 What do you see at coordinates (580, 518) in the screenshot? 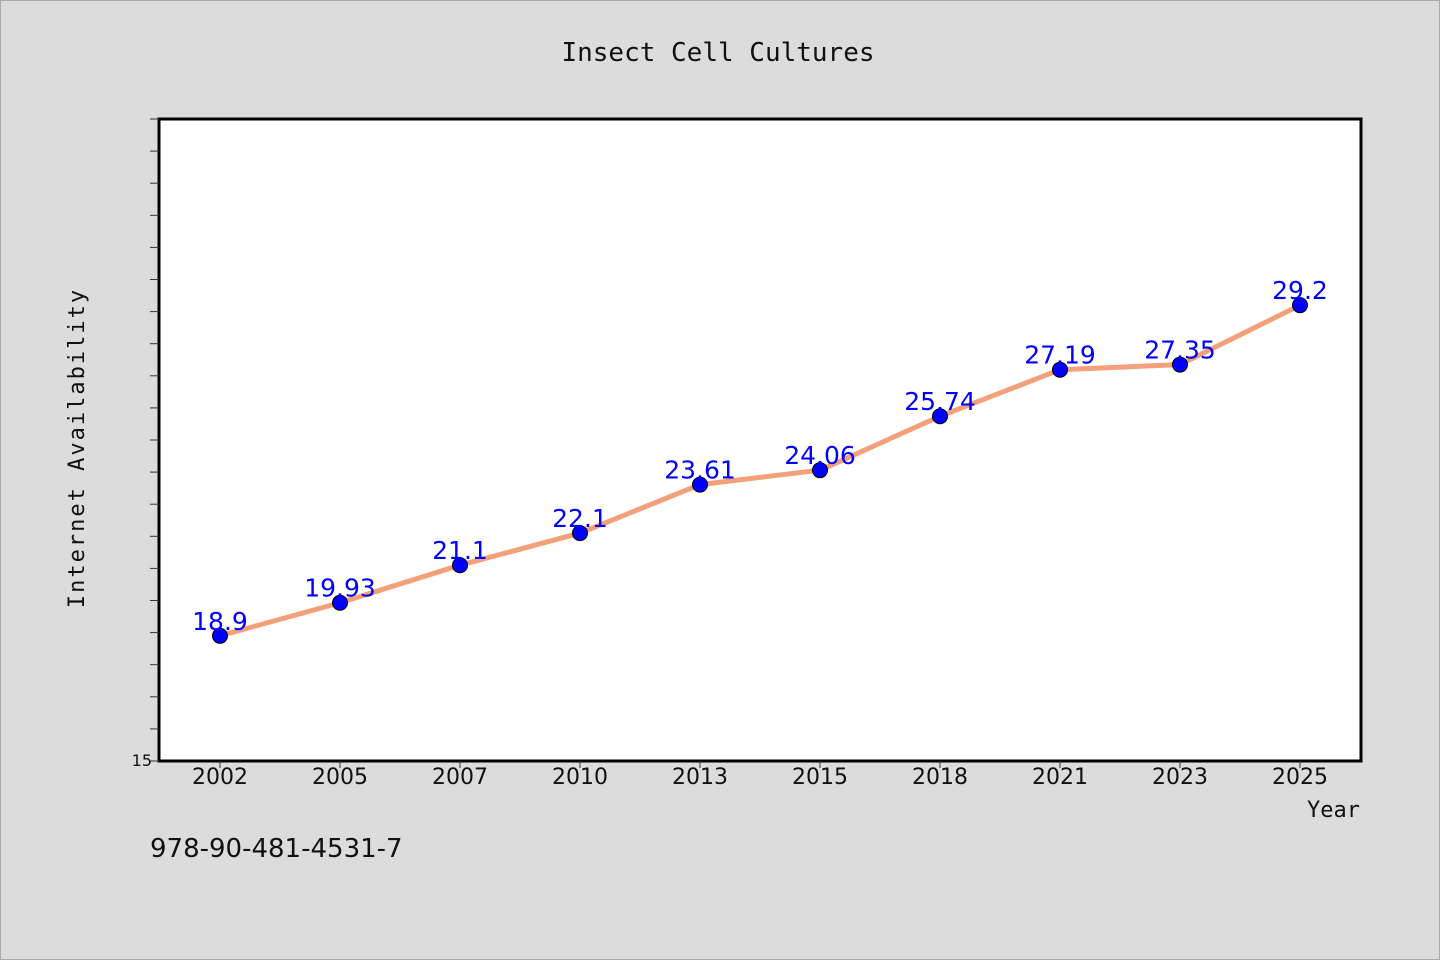
I see `data-label: 22.1` at bounding box center [580, 518].